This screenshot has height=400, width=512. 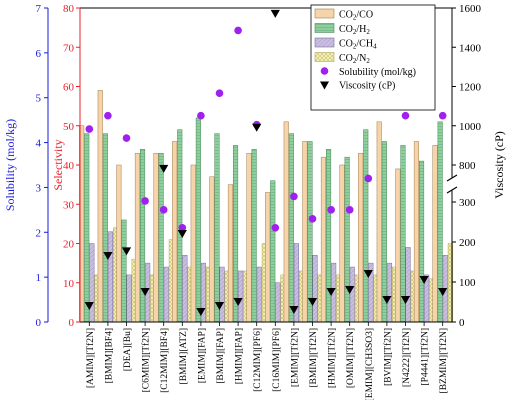 I want to click on category-label: [EMIM][FAP], so click(x=202, y=355).